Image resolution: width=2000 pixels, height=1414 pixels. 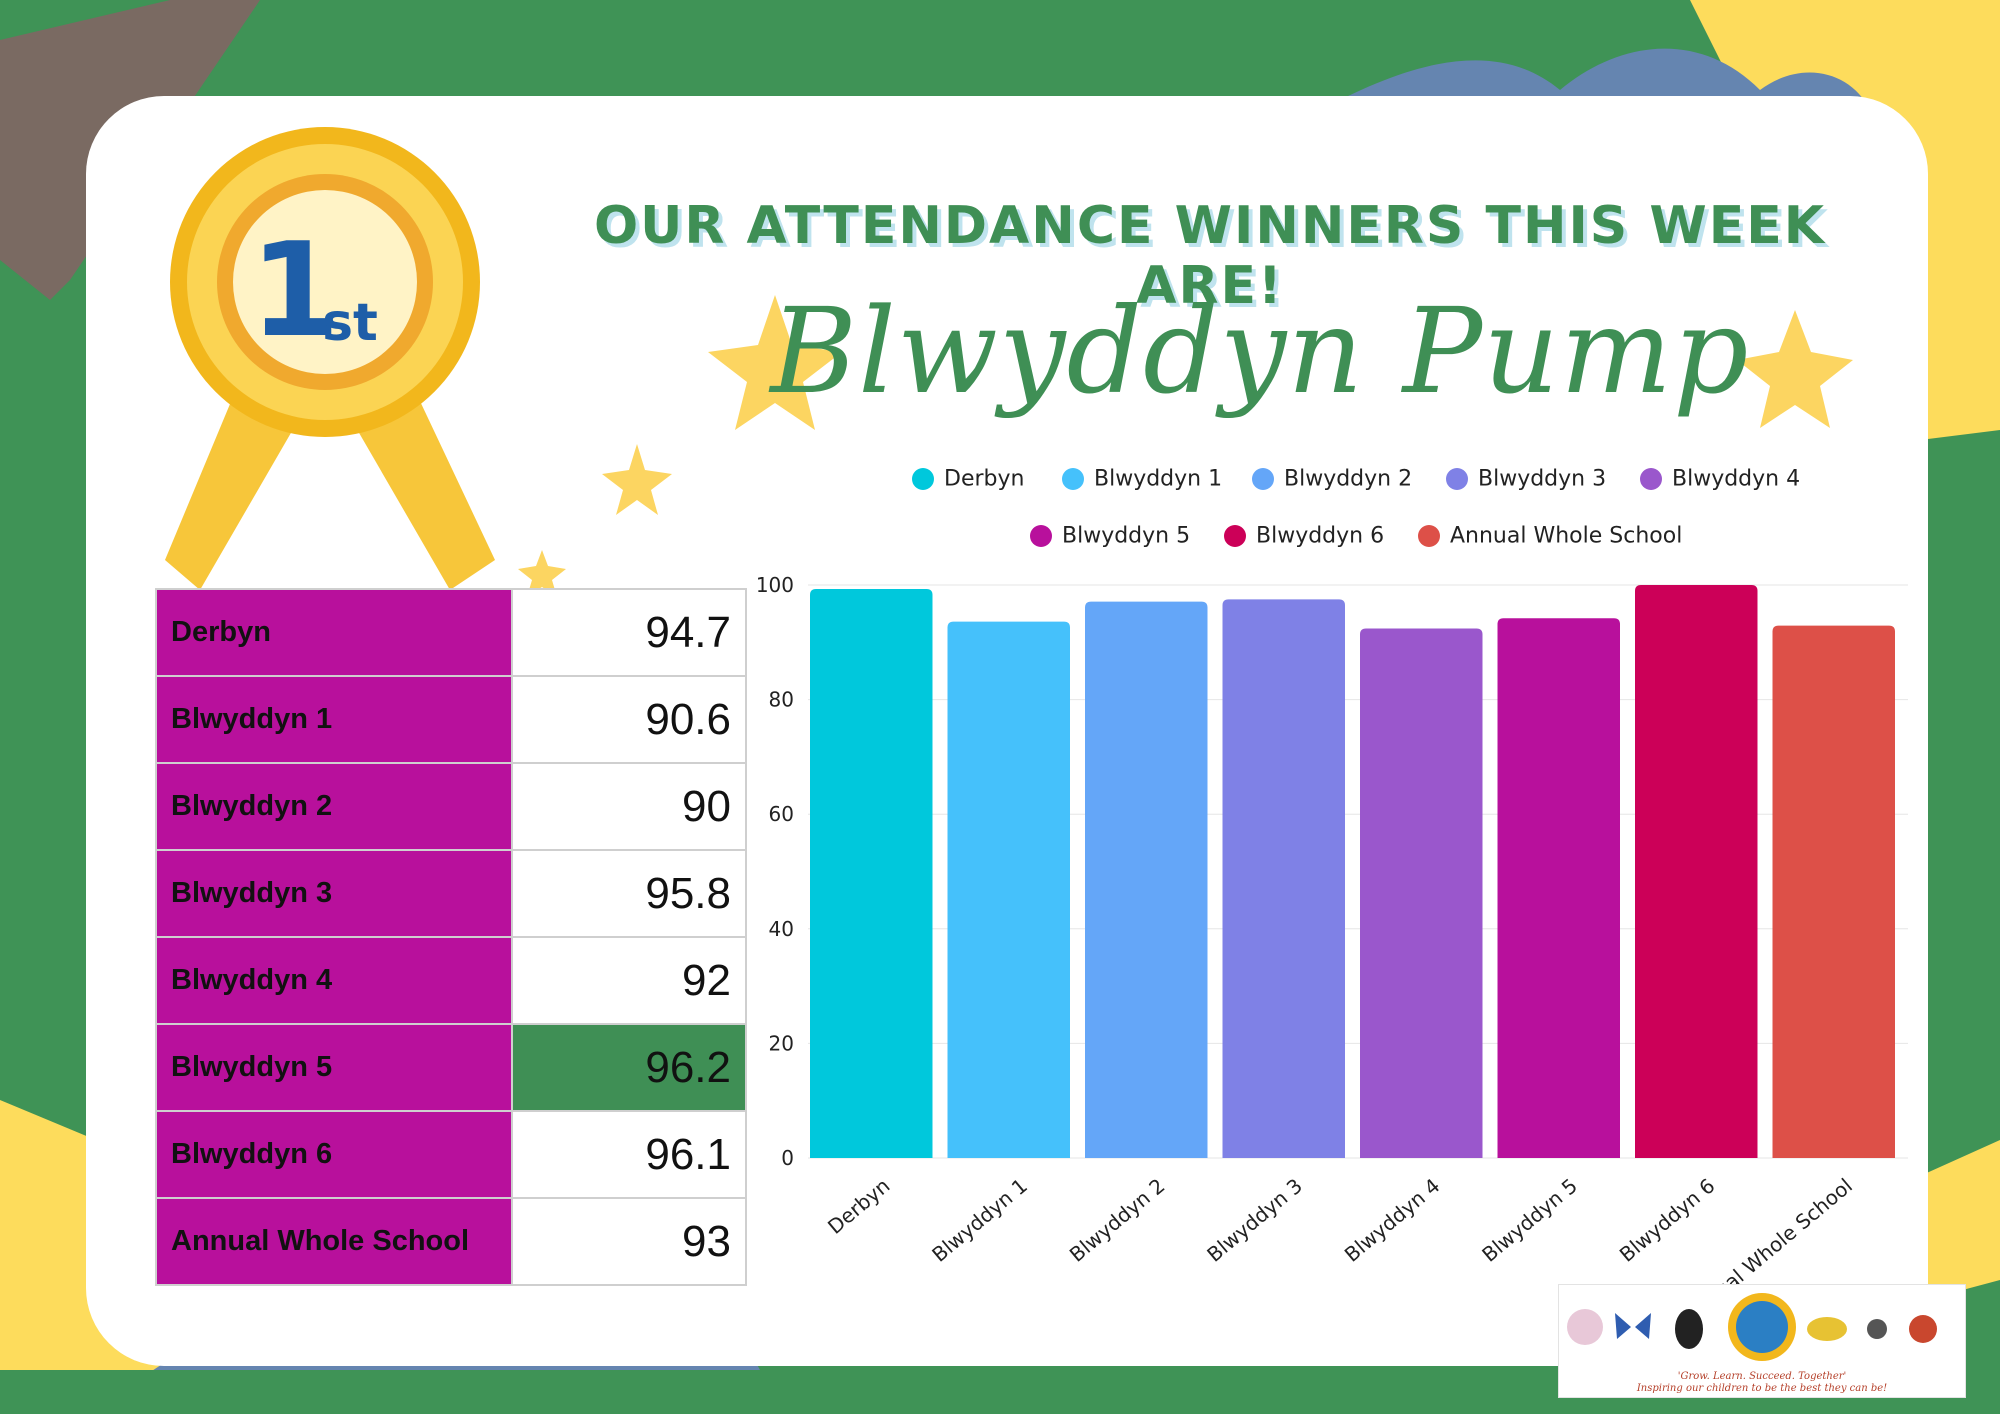 What do you see at coordinates (629, 719) in the screenshot?
I see `row-value: 90.6` at bounding box center [629, 719].